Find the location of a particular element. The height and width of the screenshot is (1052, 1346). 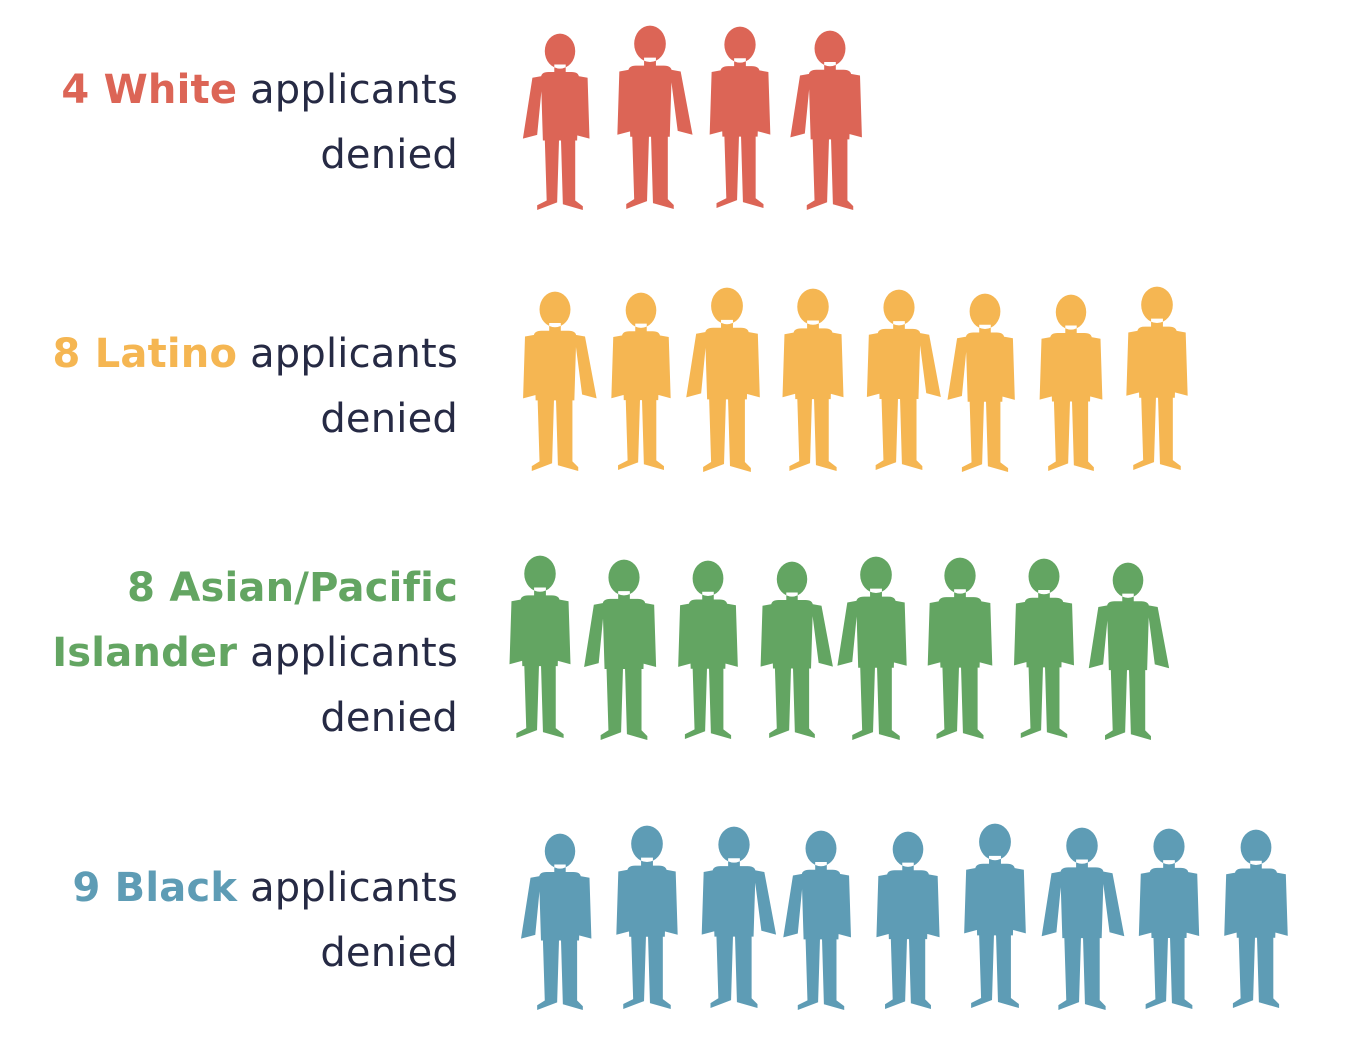

group-highlight-islander: Islander is located at coordinates (145, 653).